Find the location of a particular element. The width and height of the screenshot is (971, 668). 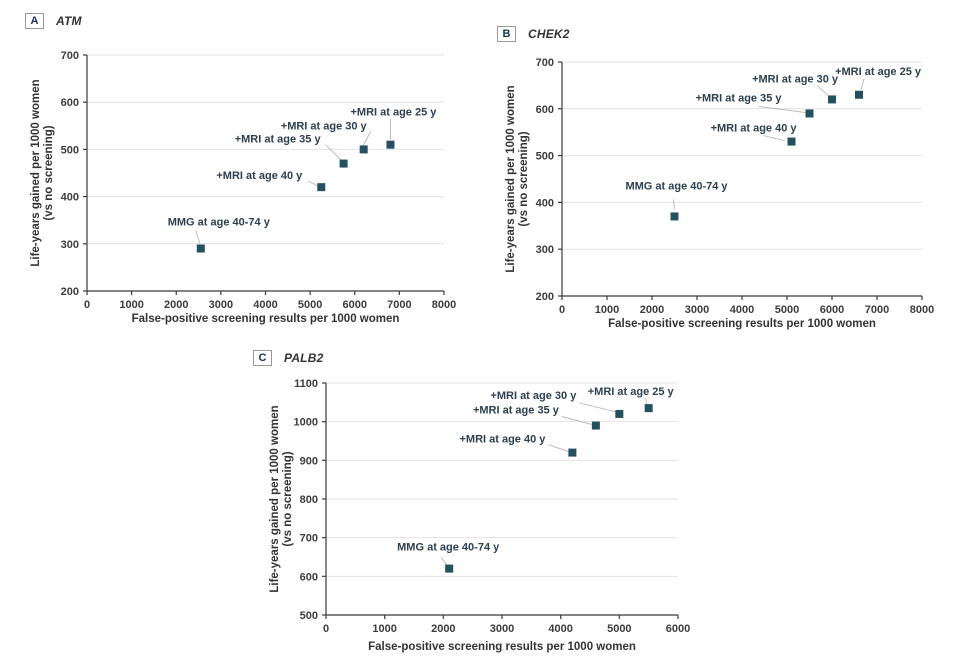

panel-letter-badge: A is located at coordinates (34, 21).